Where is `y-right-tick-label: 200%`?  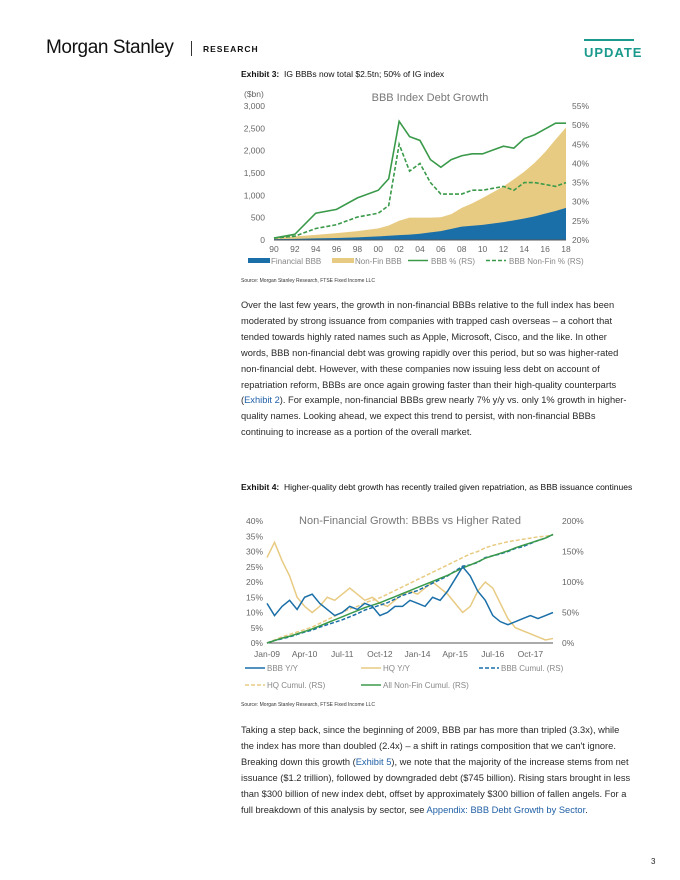 y-right-tick-label: 200% is located at coordinates (573, 521).